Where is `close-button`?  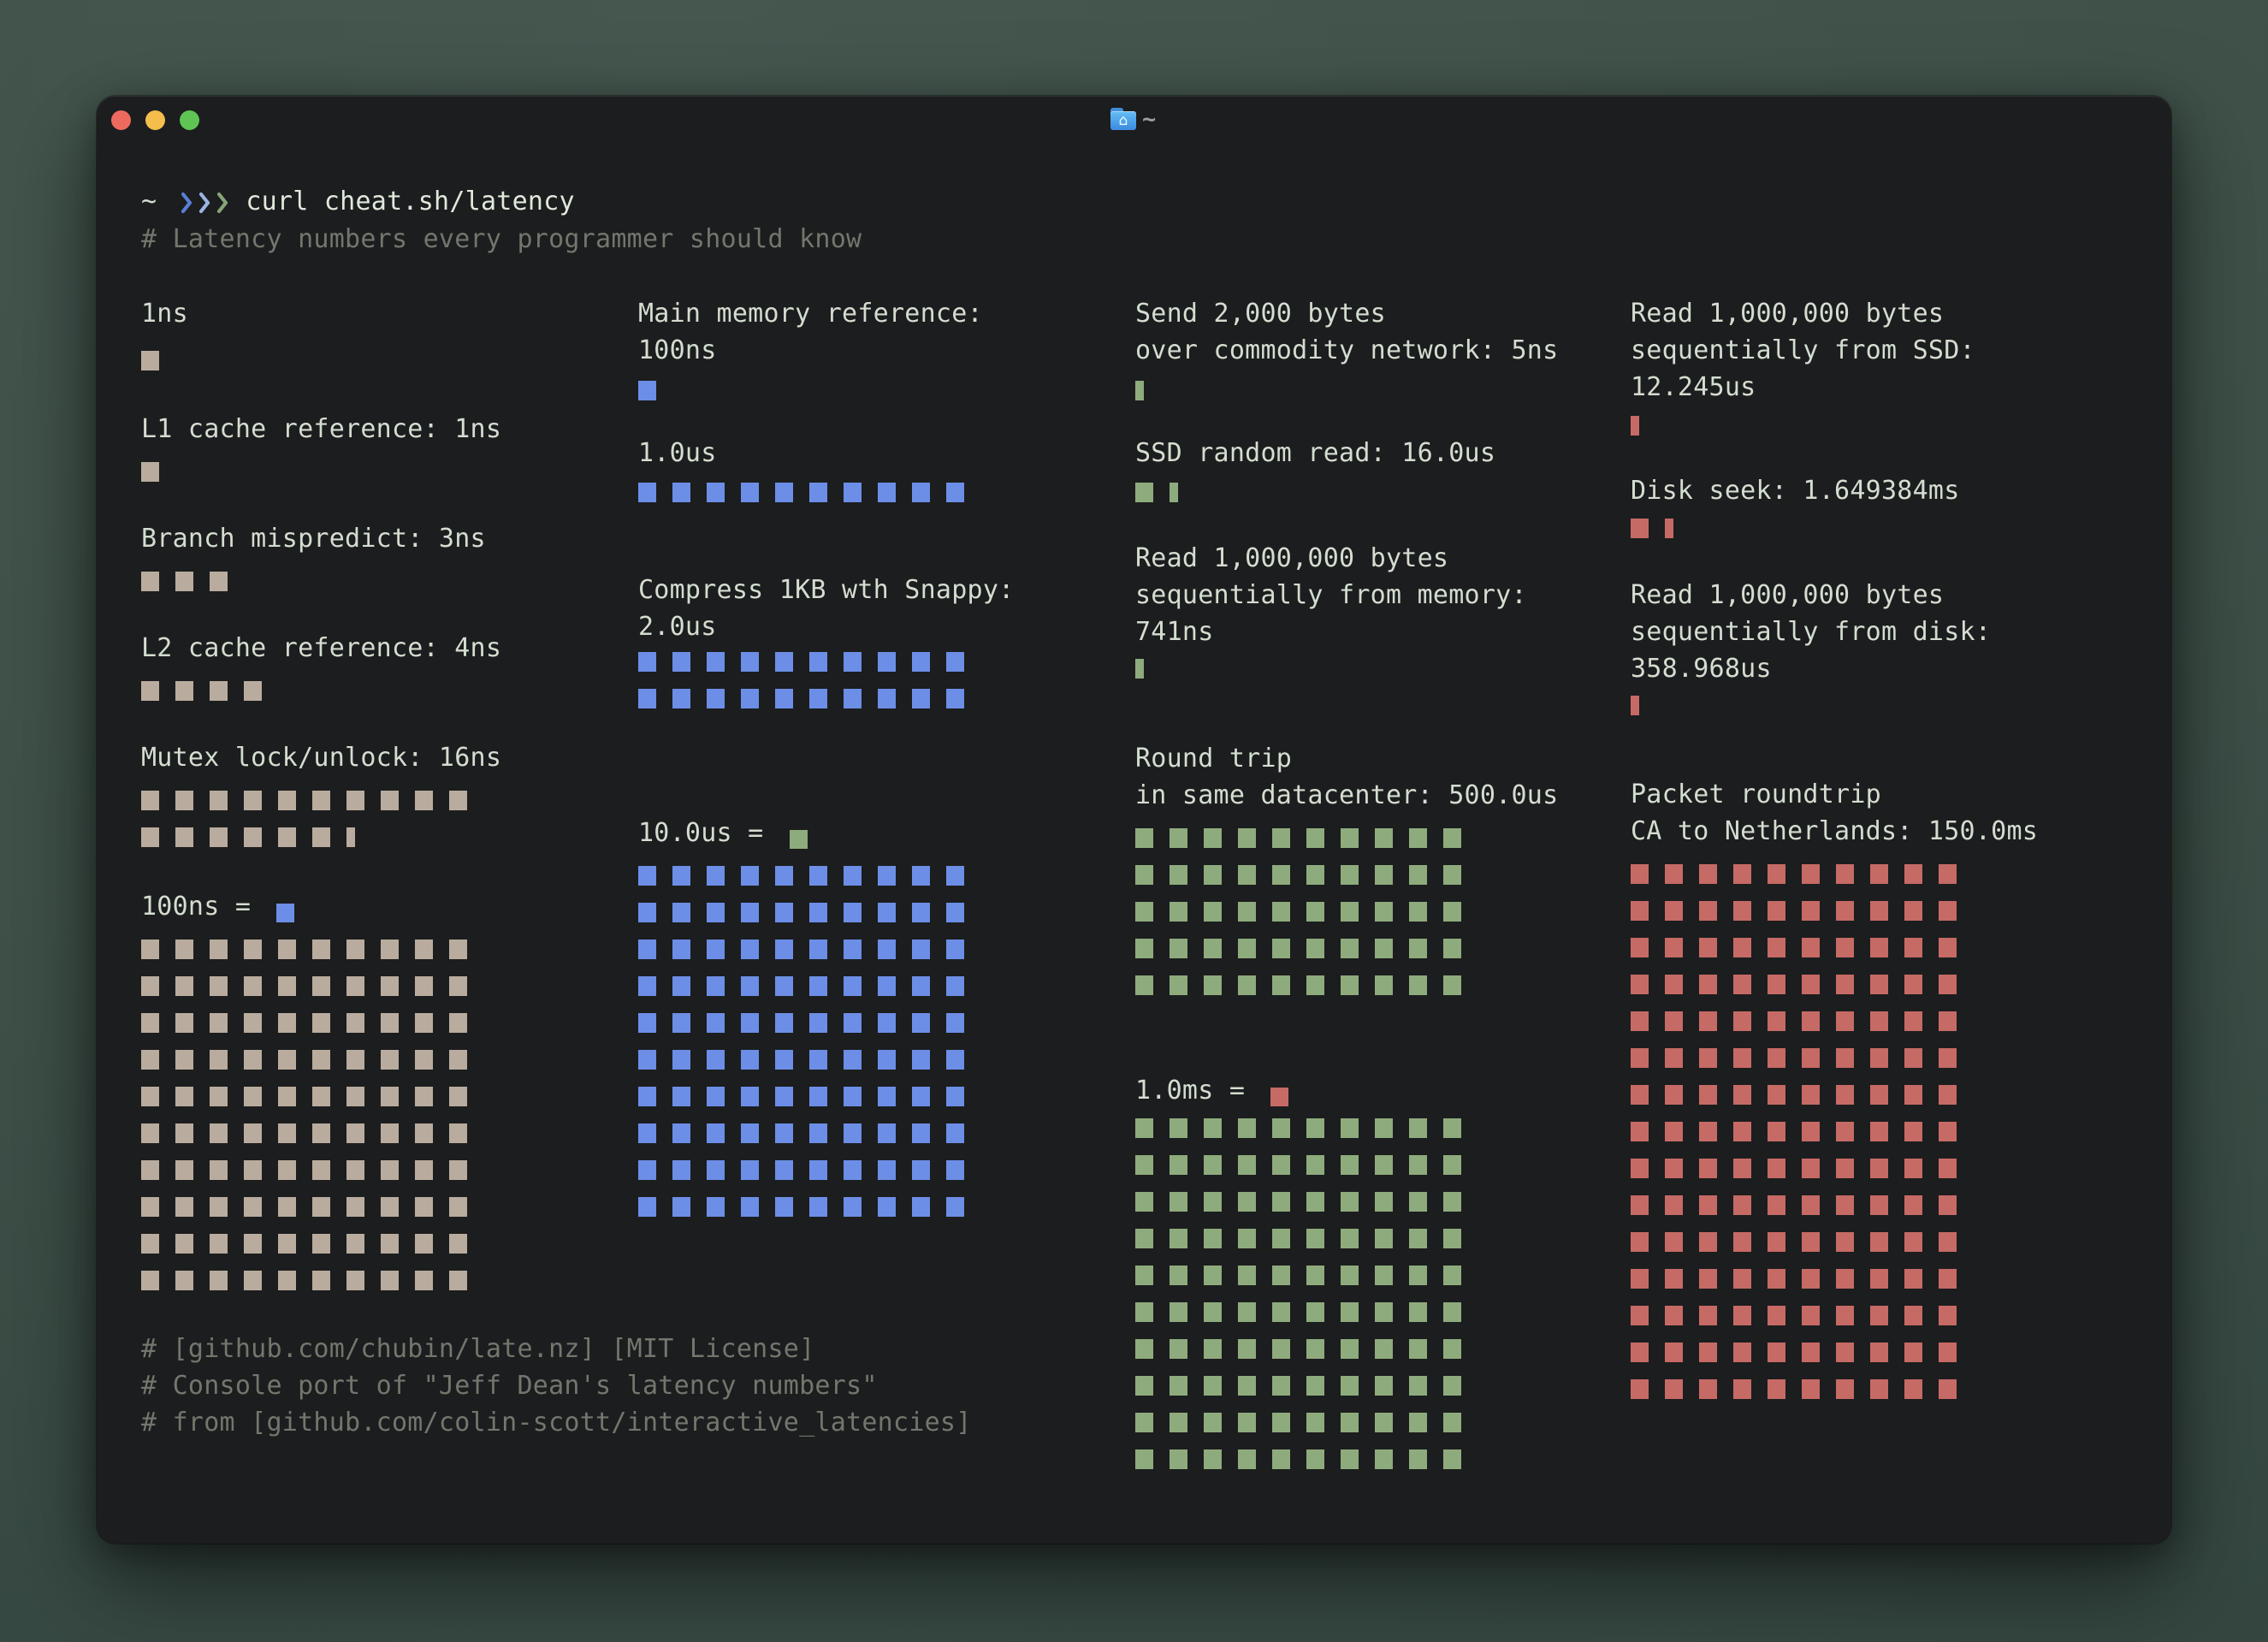 close-button is located at coordinates (121, 120).